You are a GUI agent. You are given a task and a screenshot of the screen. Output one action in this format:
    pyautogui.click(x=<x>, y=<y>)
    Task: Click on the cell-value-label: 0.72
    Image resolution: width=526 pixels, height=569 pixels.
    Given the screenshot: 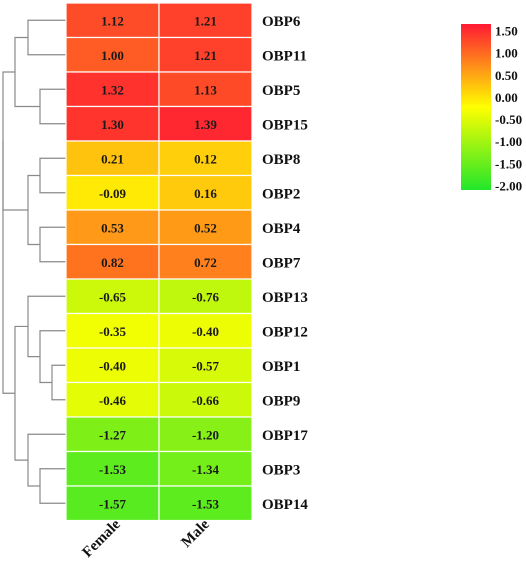 What is the action you would take?
    pyautogui.click(x=205, y=262)
    